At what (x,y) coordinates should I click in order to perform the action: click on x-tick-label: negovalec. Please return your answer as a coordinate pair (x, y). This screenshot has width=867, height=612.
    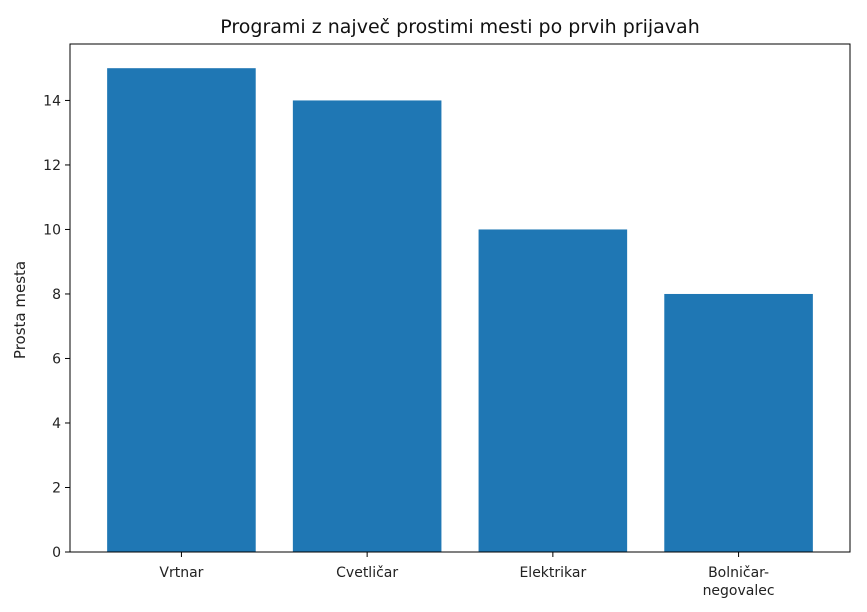
    Looking at the image, I should click on (739, 591).